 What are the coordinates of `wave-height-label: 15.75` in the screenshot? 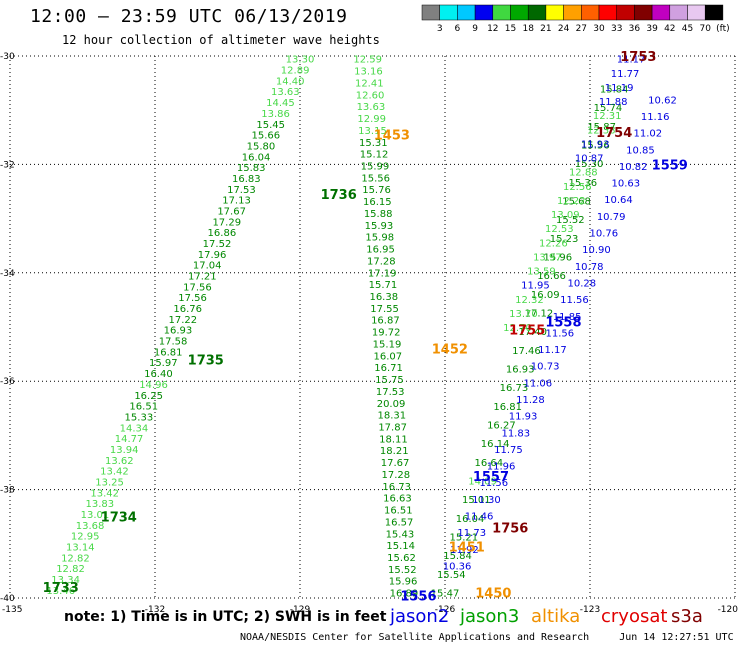 It's located at (389, 380).